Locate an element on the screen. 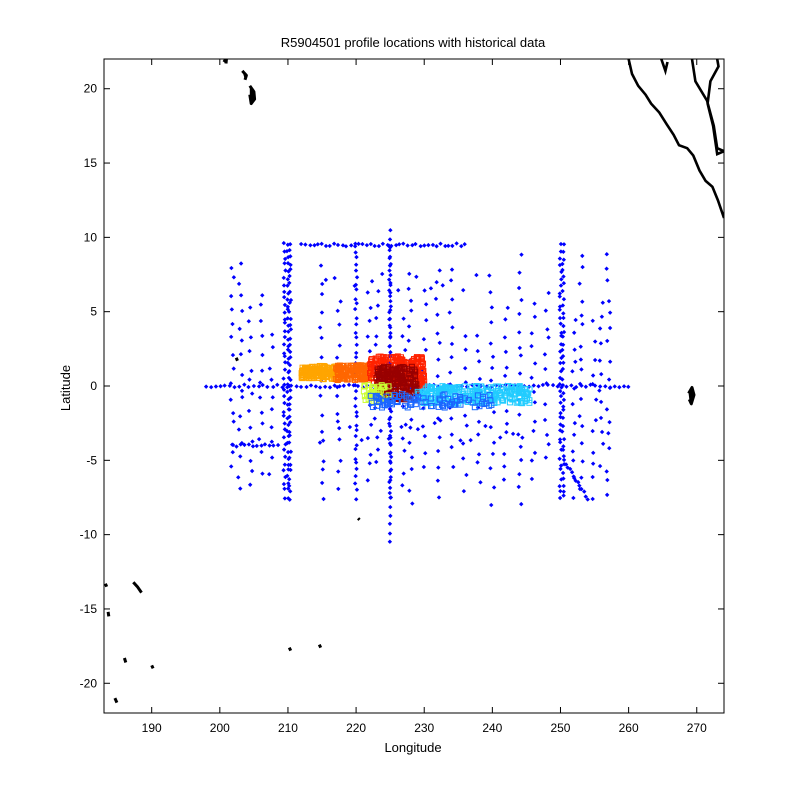 The image size is (800, 800). central-america-coast-line is located at coordinates (707, 107).